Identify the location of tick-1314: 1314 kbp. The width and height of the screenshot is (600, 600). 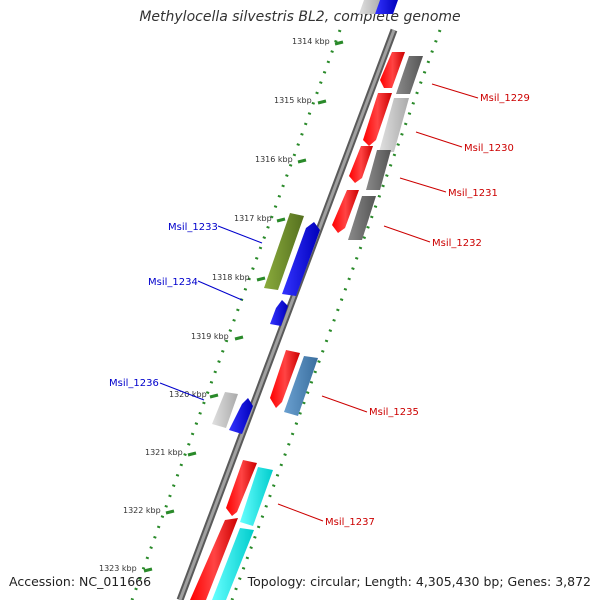
(318, 41).